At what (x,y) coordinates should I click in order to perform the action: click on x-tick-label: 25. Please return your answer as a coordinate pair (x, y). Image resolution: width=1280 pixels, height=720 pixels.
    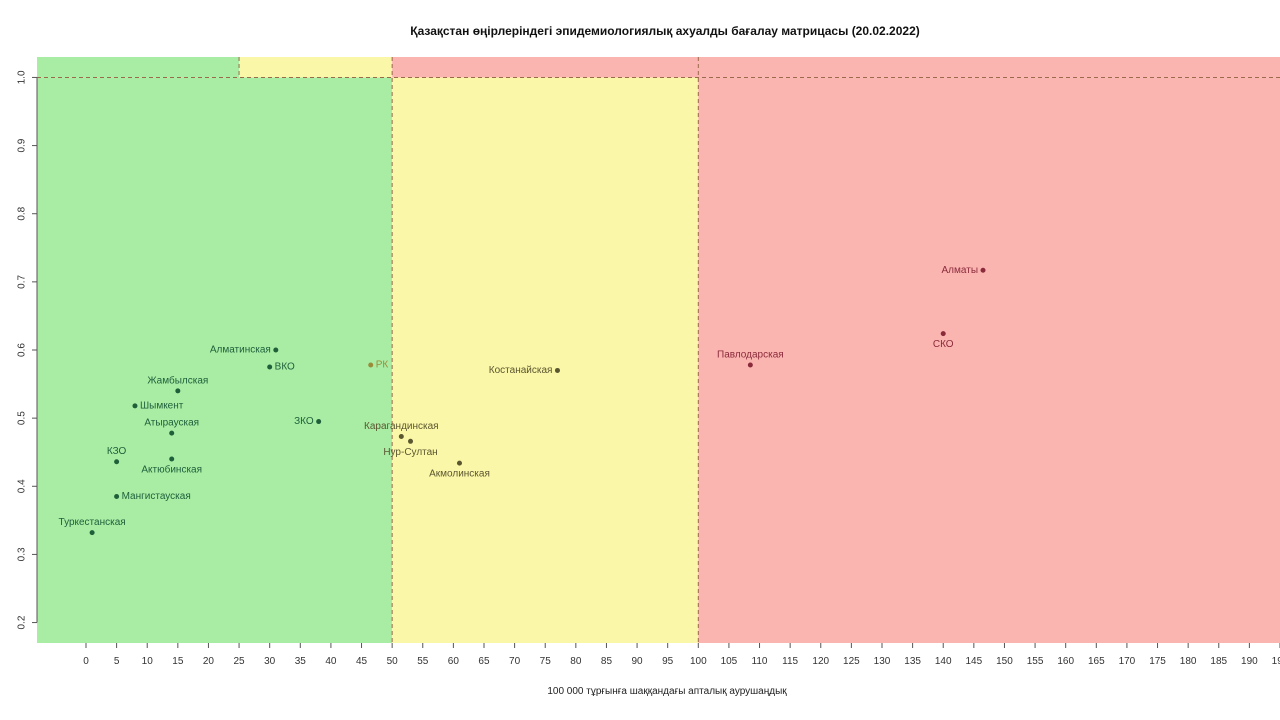
    Looking at the image, I should click on (240, 661).